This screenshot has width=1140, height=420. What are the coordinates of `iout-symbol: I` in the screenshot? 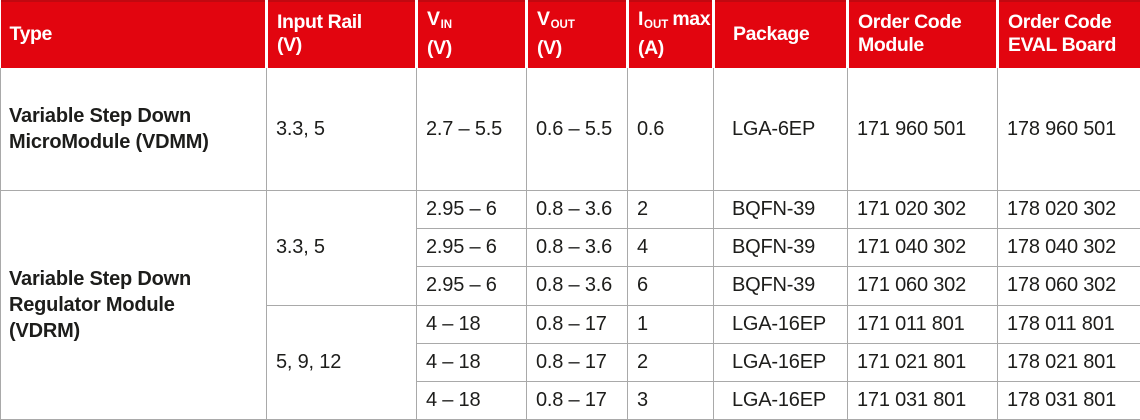 It's located at (641, 19).